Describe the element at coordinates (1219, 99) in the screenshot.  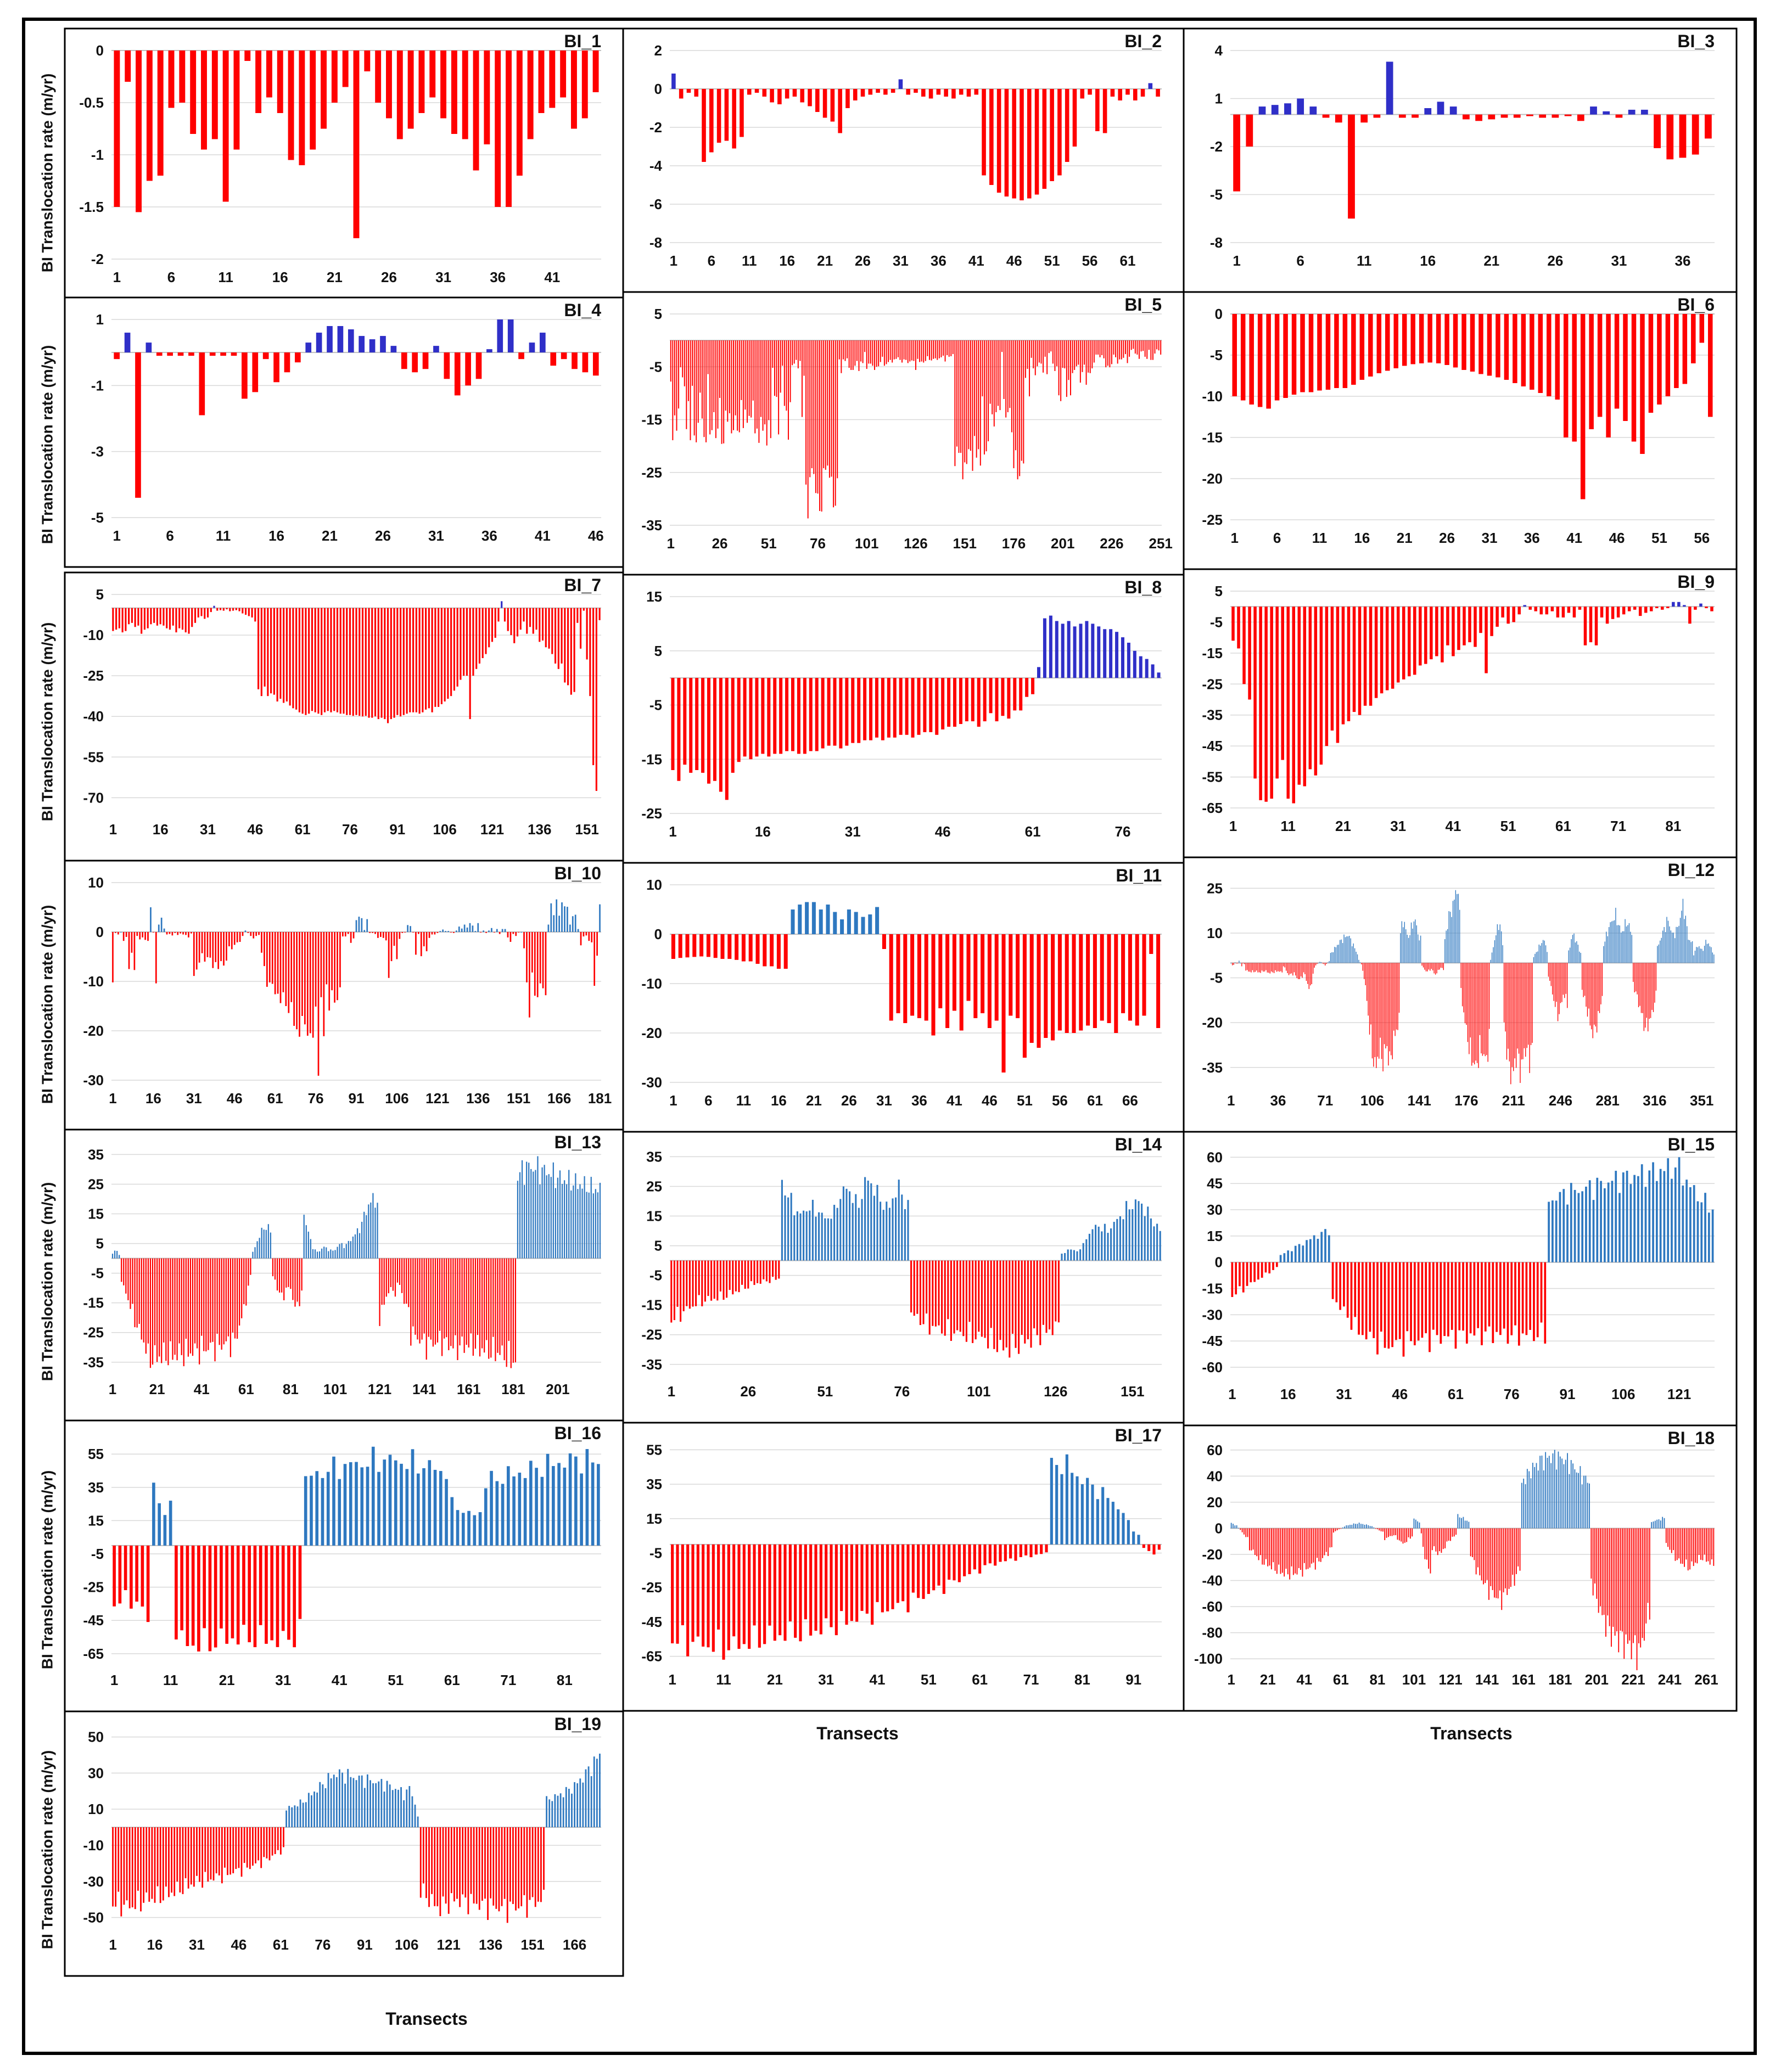
I see `y-tick-label: 1` at that location.